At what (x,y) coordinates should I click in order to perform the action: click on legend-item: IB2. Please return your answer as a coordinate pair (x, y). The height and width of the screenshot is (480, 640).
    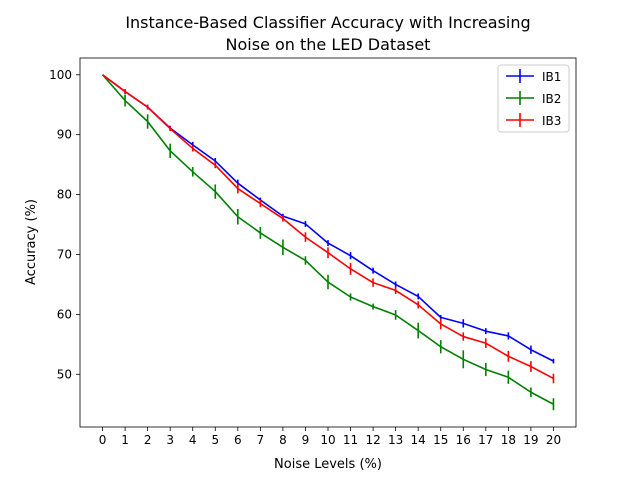
    Looking at the image, I should click on (533, 98).